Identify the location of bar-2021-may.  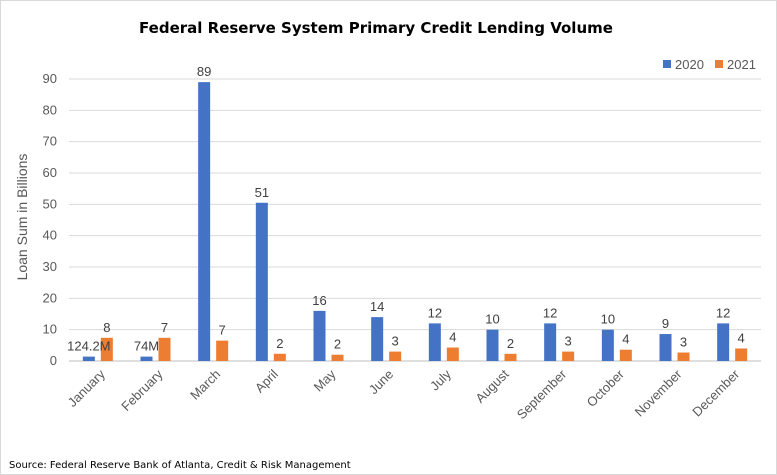
(337, 357).